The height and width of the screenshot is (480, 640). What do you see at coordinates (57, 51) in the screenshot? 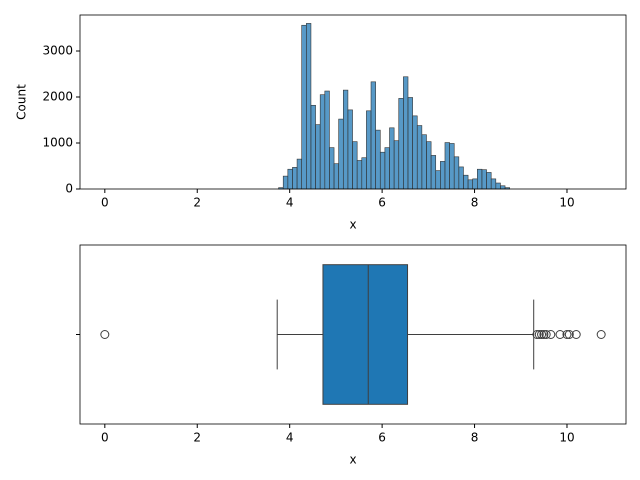
I see `y-tick-label: 3000` at bounding box center [57, 51].